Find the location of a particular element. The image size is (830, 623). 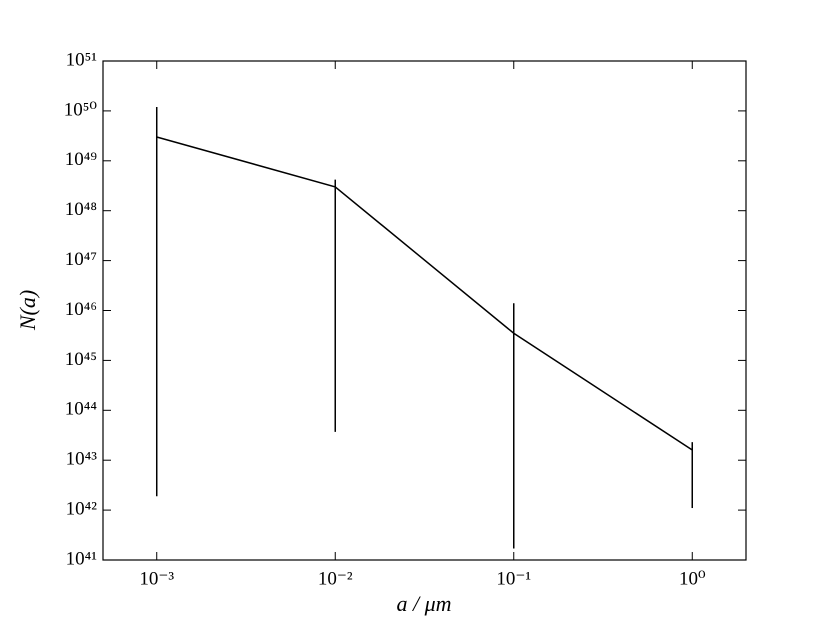

y-tick-label: 10⁴⁷ is located at coordinates (81, 259).